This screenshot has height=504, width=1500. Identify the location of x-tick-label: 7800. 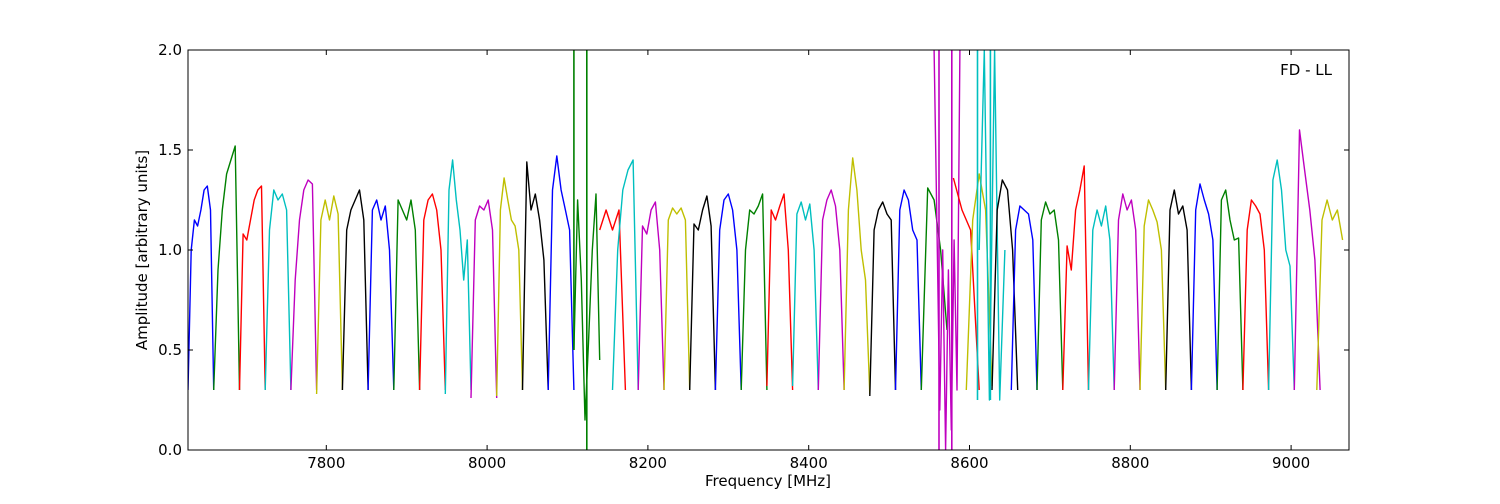
(326, 463).